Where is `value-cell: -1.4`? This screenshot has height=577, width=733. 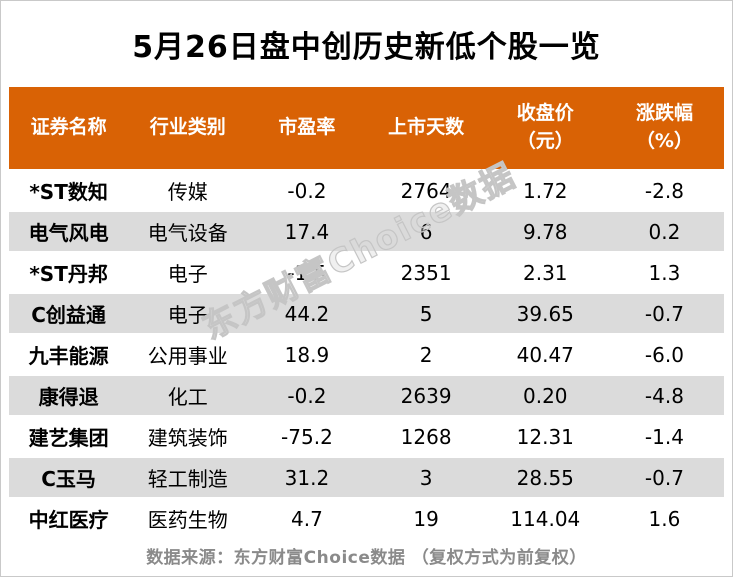
value-cell: -1.4 is located at coordinates (664, 436).